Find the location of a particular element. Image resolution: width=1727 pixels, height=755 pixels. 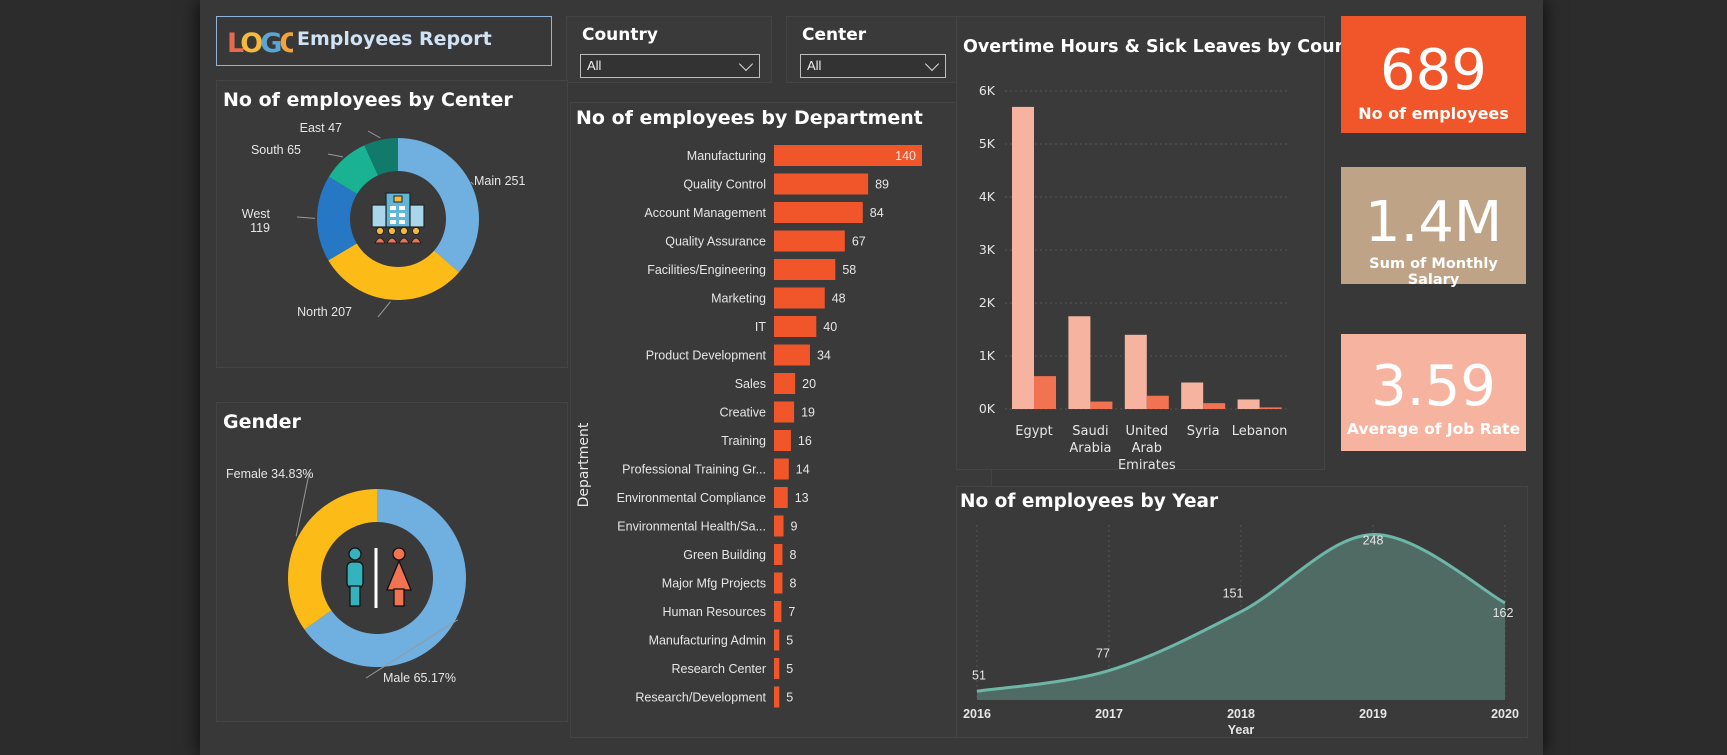

x-tick-label: Saudi Arabia is located at coordinates (1090, 440).